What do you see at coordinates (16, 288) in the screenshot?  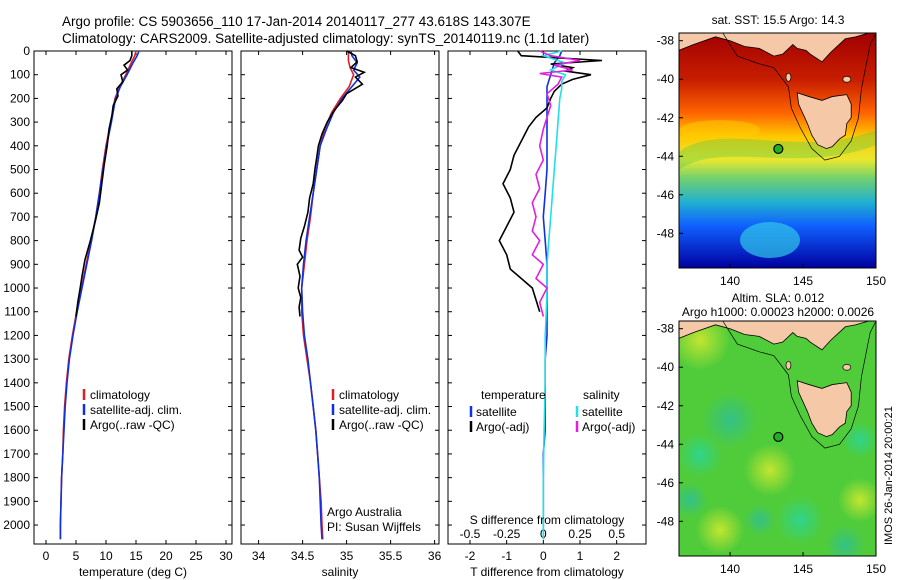 I see `y-tick-label: 1000` at bounding box center [16, 288].